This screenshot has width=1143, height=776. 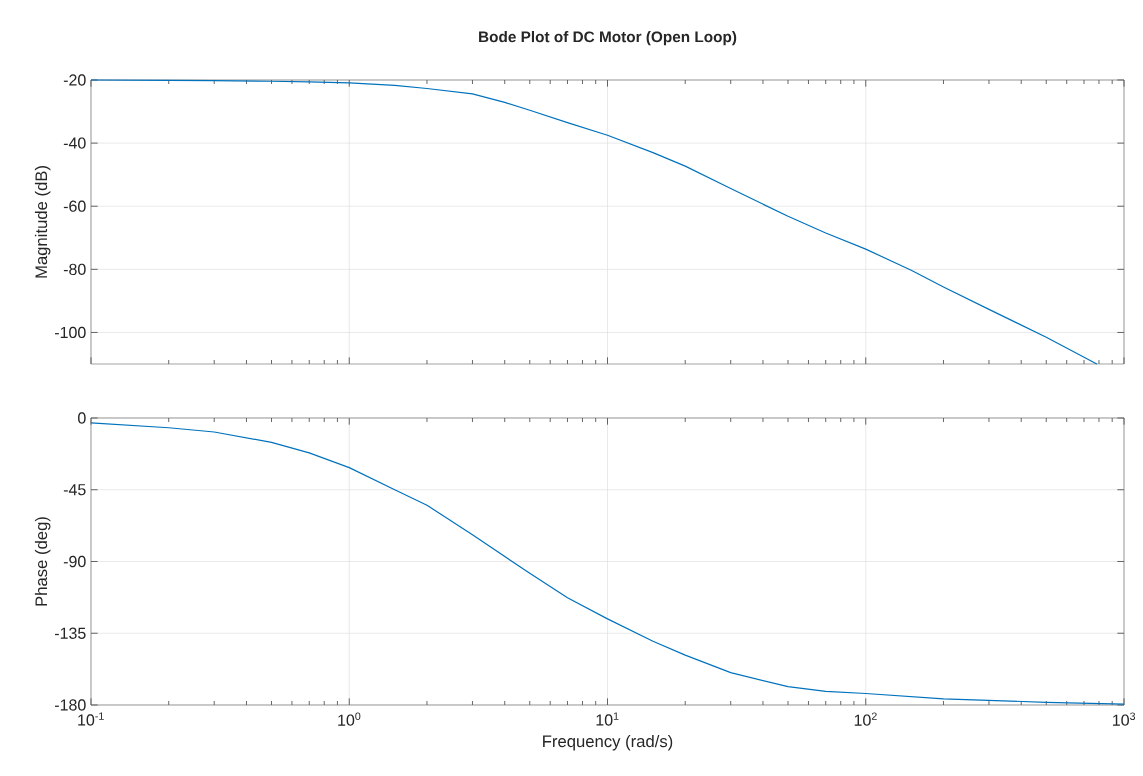 What do you see at coordinates (608, 38) in the screenshot?
I see `chart-title: Bode Plot of DC Motor (Open Loop)` at bounding box center [608, 38].